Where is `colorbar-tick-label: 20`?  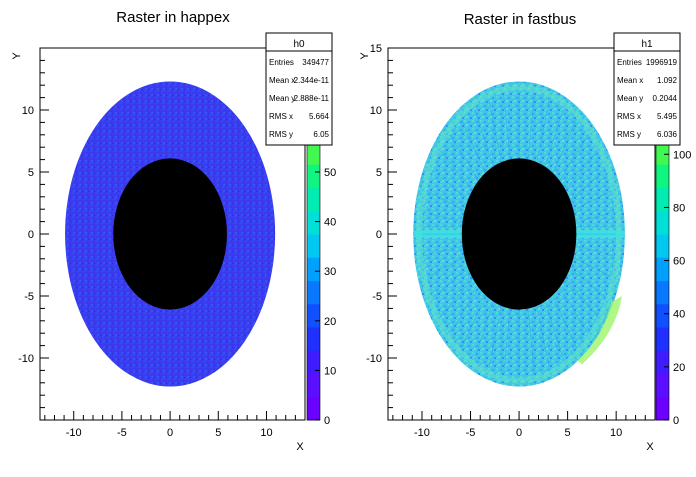 colorbar-tick-label: 20 is located at coordinates (679, 368).